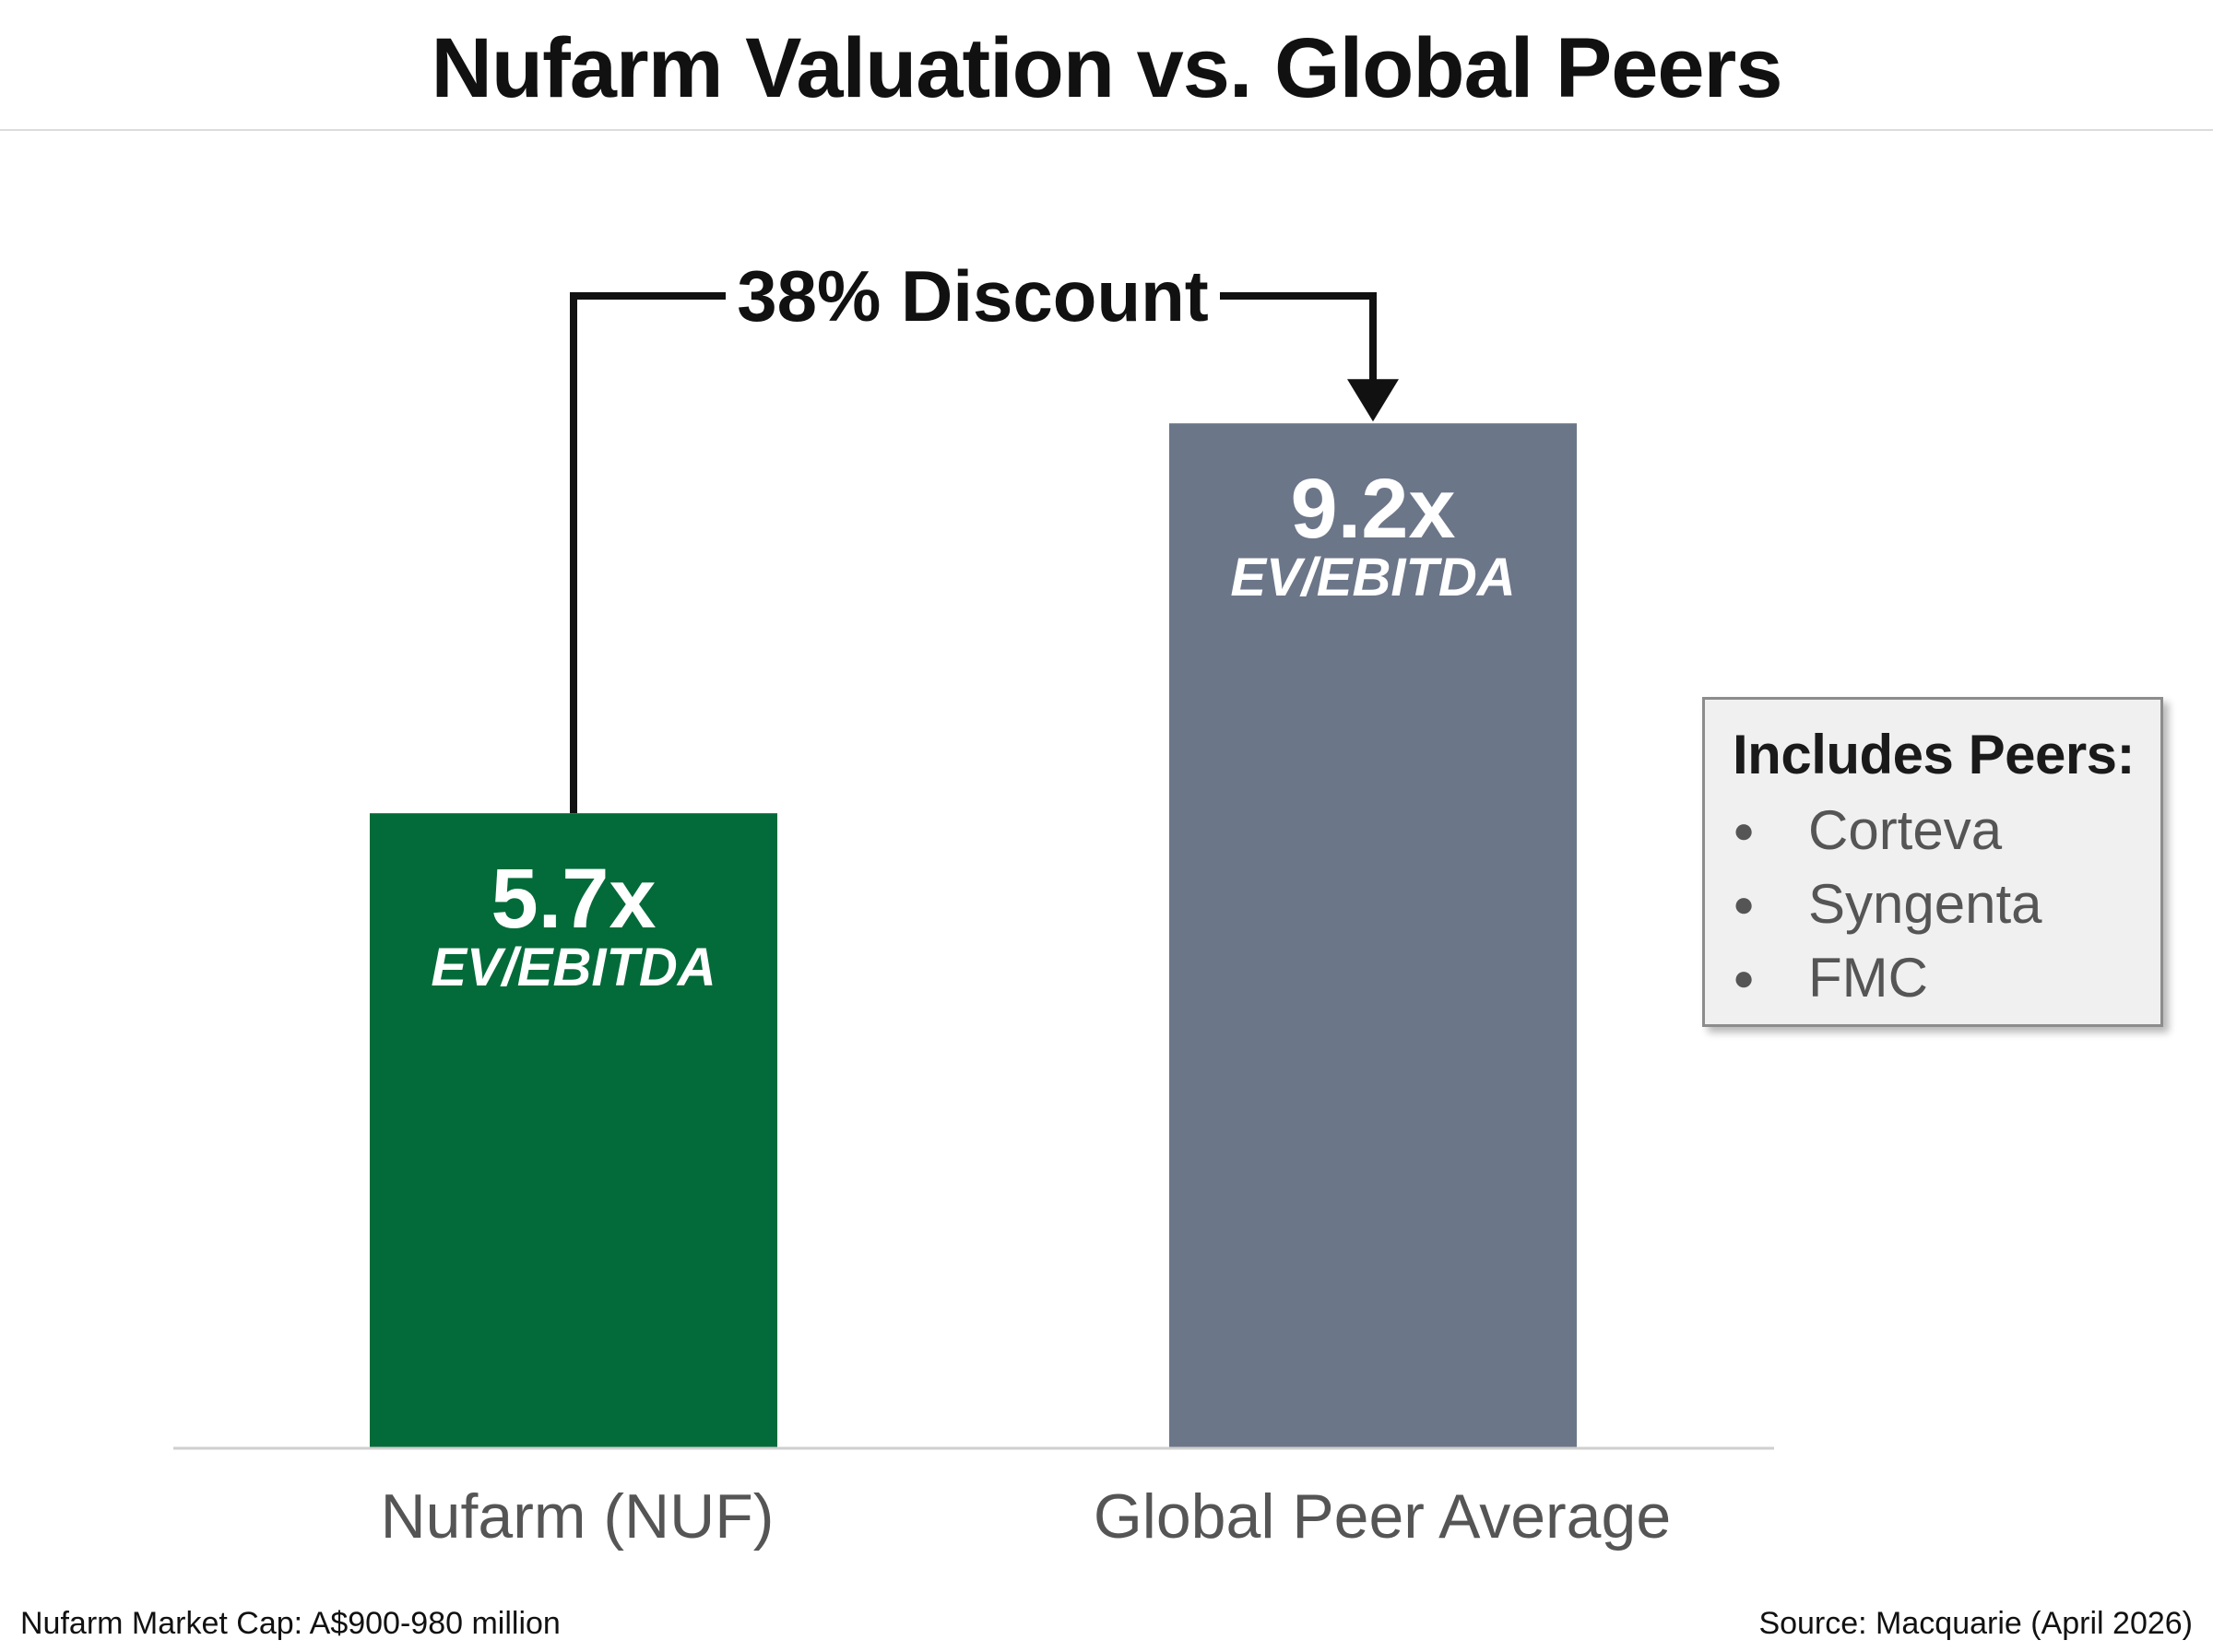  Describe the element at coordinates (1298, 338) in the screenshot. I see `discount-bracket-right` at that location.